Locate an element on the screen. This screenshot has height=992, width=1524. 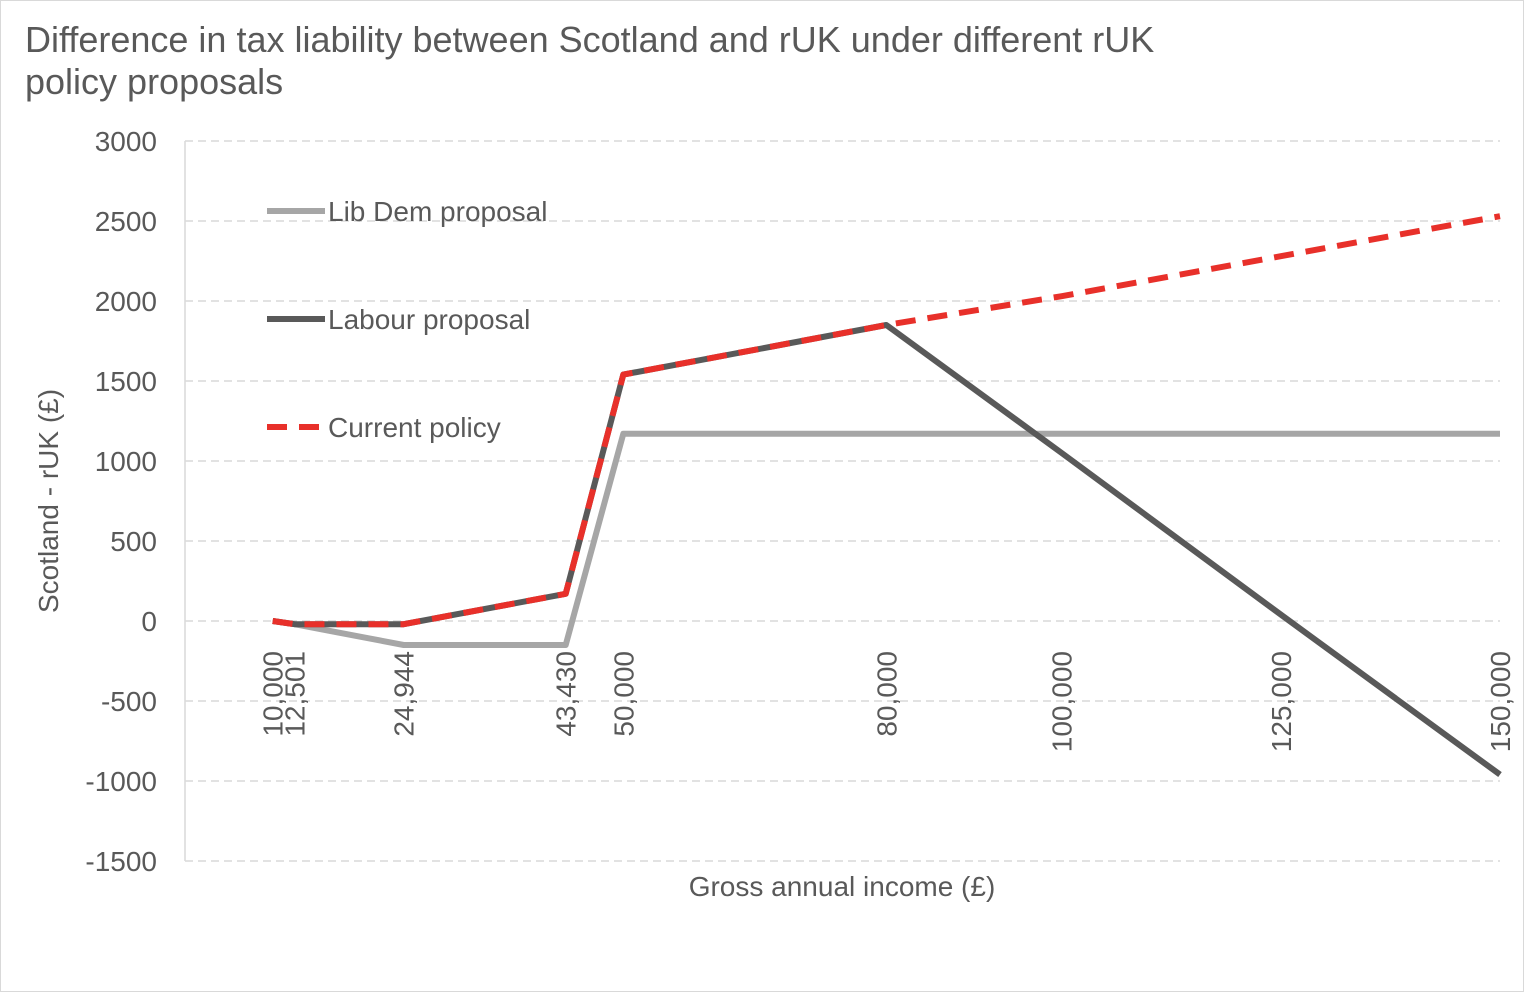
x-tick-label: 12,501 is located at coordinates (295, 694).